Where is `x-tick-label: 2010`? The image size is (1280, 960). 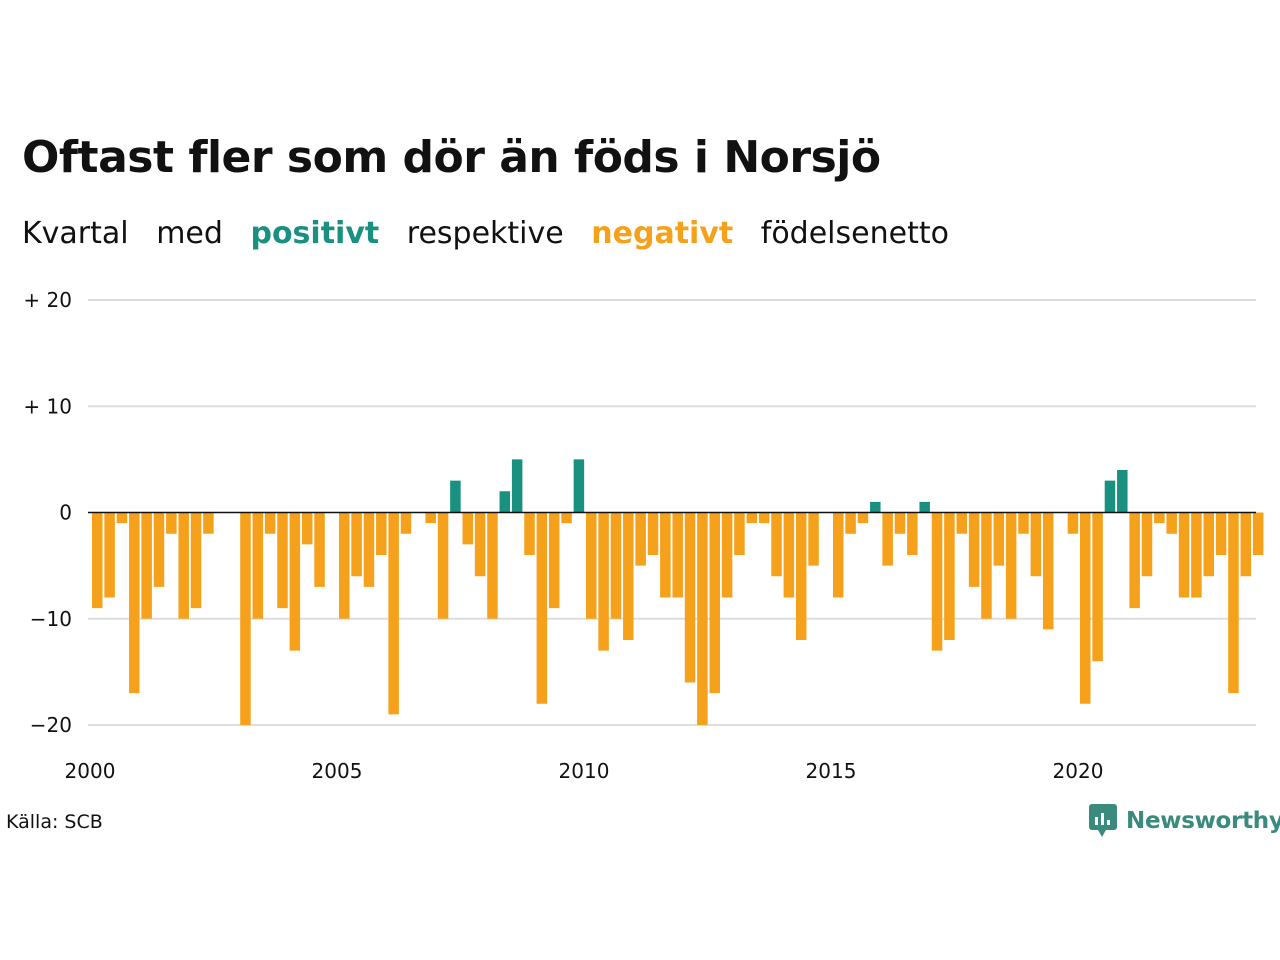 x-tick-label: 2010 is located at coordinates (584, 771).